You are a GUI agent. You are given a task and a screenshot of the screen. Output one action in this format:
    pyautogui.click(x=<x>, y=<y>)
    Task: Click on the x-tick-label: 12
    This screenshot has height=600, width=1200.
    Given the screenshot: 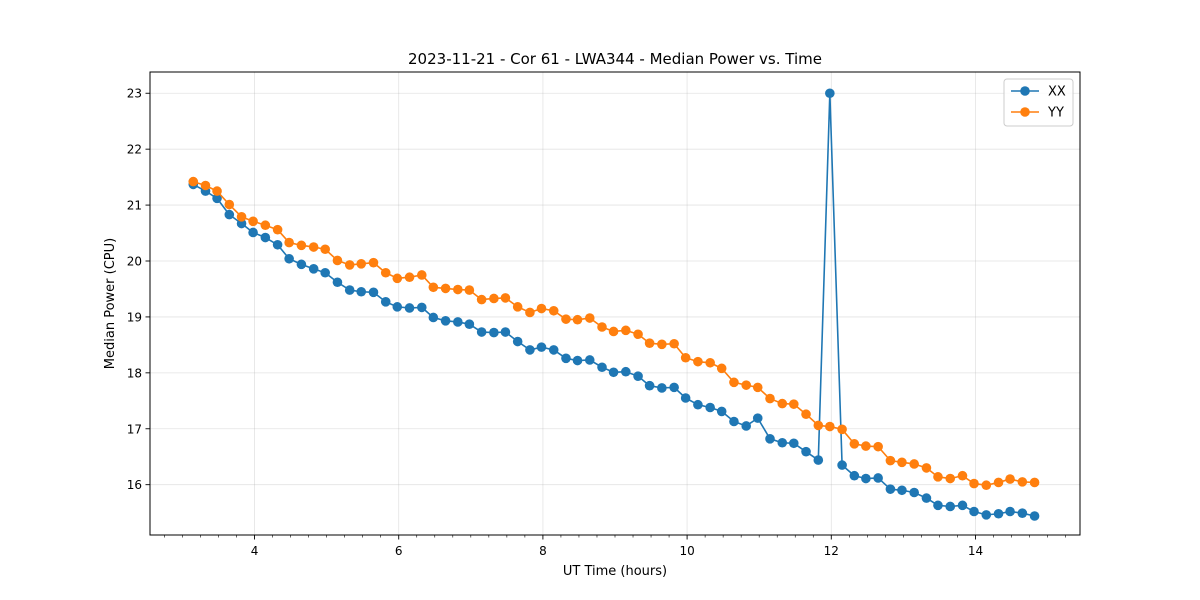 What is the action you would take?
    pyautogui.click(x=831, y=551)
    